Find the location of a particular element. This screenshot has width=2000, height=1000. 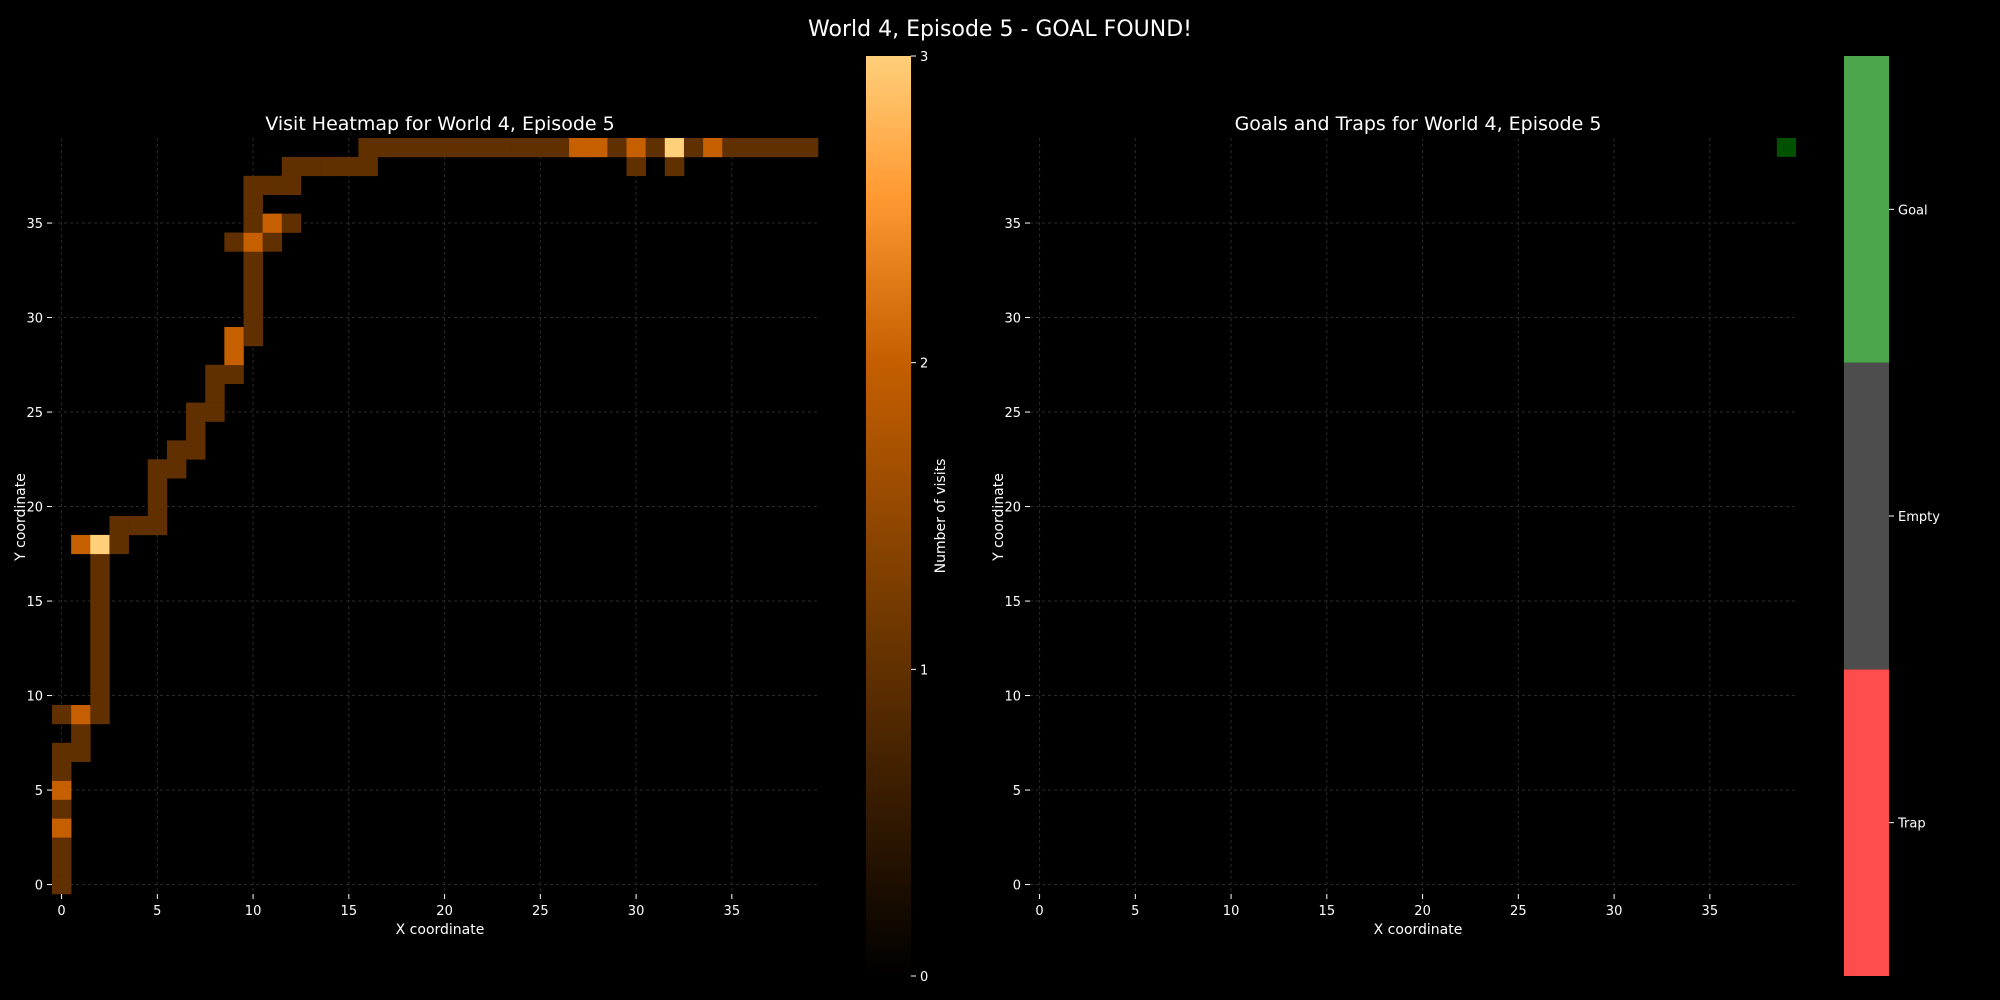

goals-traps-y-tick-label: 10 is located at coordinates (1012, 697).